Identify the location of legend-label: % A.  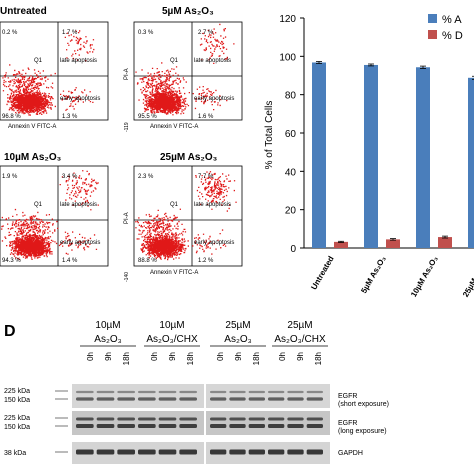
(452, 20).